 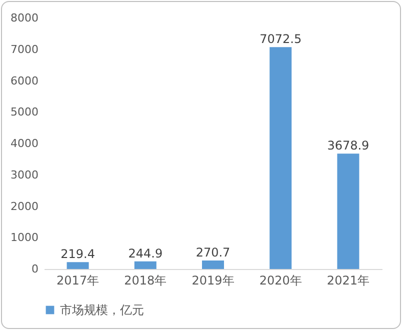 What do you see at coordinates (78, 281) in the screenshot?
I see `x-tick-label: 2017年` at bounding box center [78, 281].